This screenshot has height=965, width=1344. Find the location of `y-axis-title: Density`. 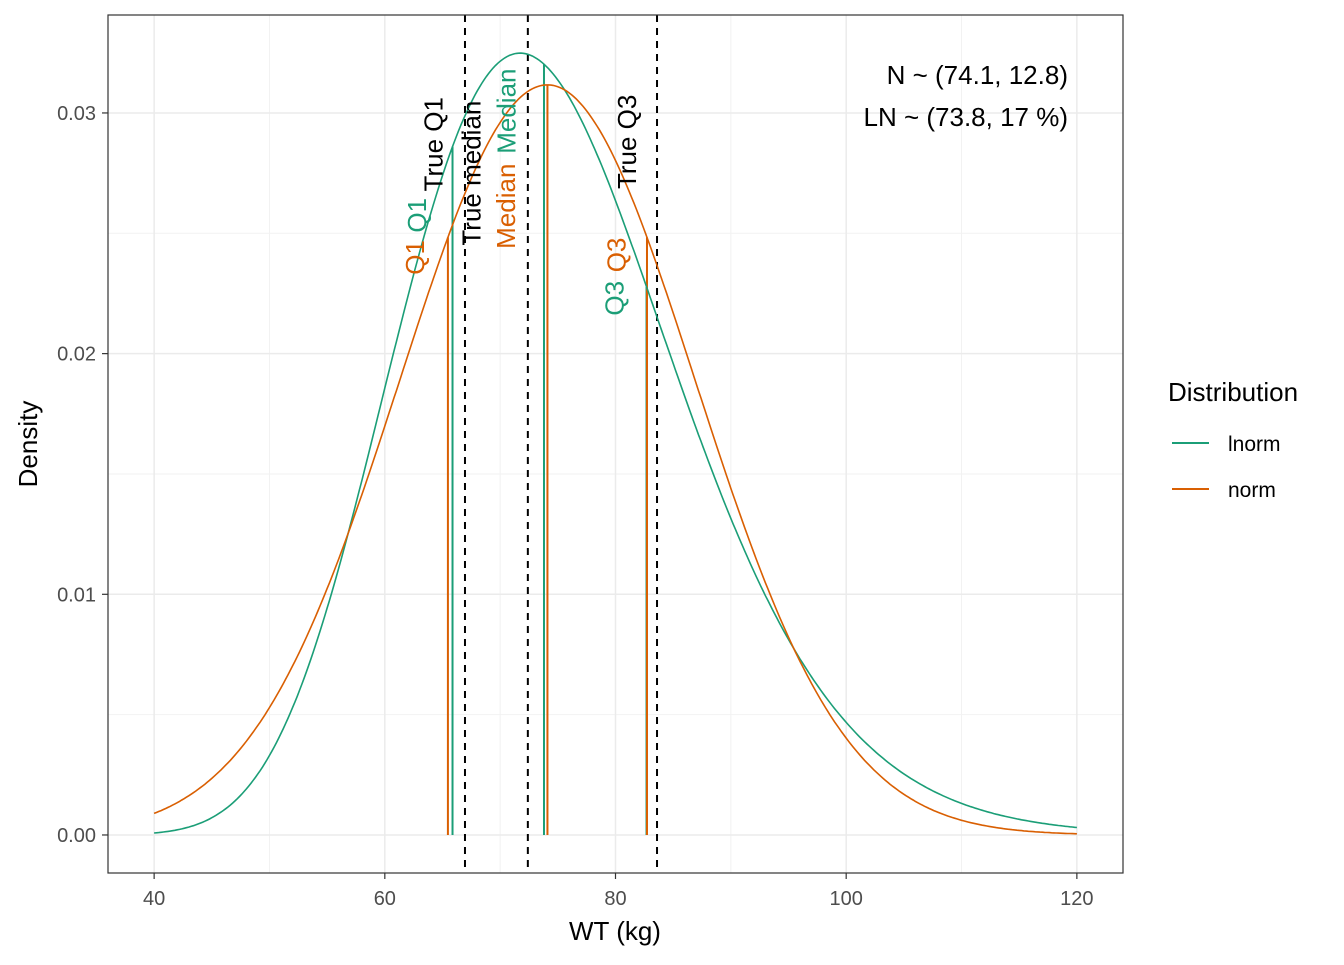

y-axis-title: Density is located at coordinates (28, 444).